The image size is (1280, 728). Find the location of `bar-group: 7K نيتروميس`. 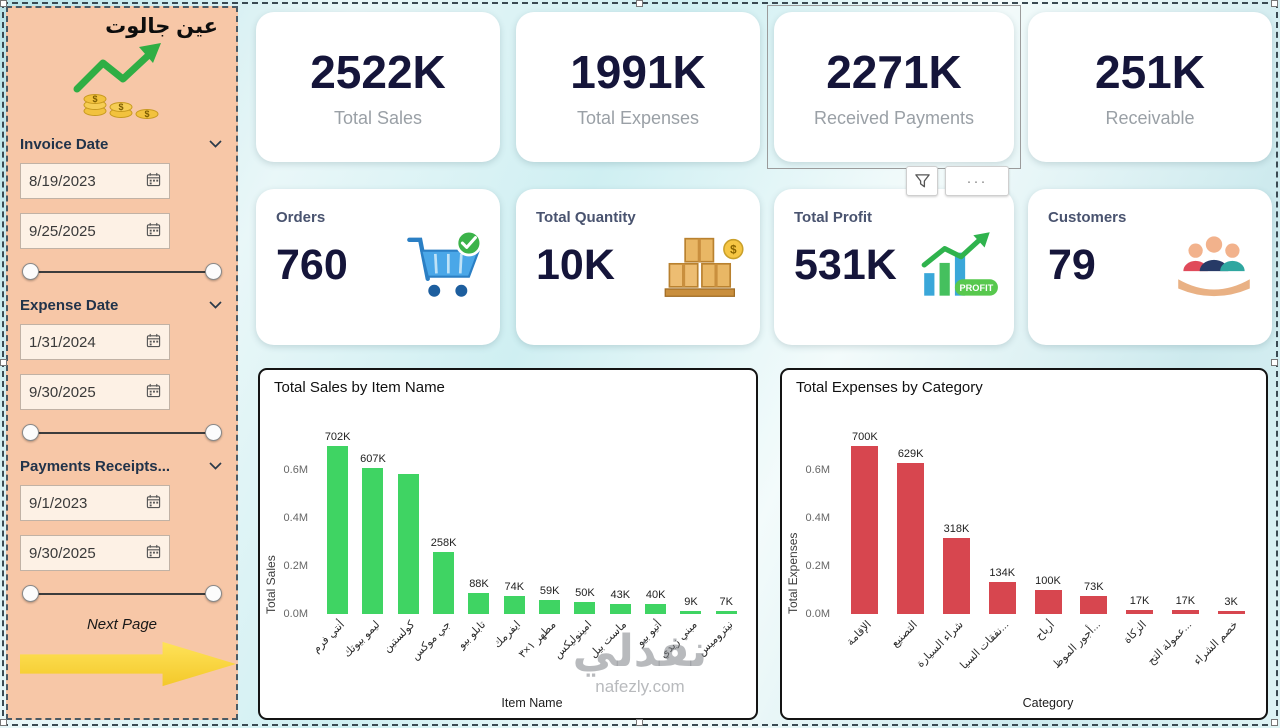

bar-group: 7K نيتروميس is located at coordinates (720, 538).